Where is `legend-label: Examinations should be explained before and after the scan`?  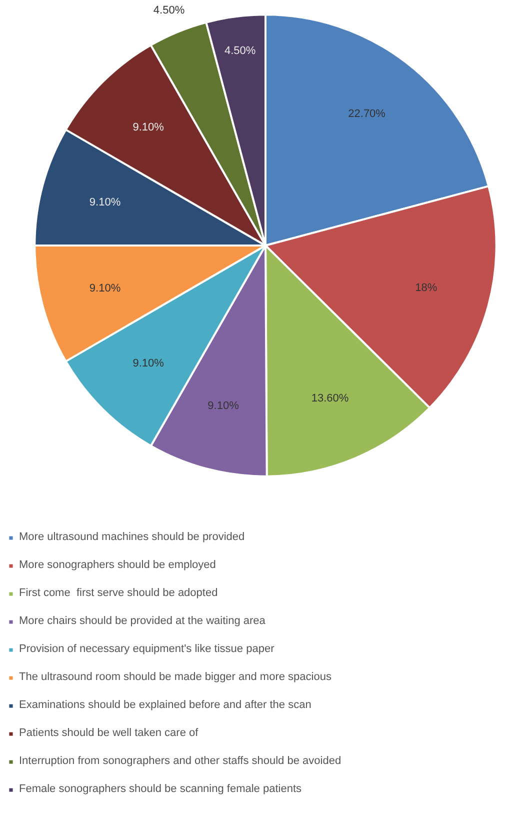
legend-label: Examinations should be explained before and after the scan is located at coordinates (165, 705).